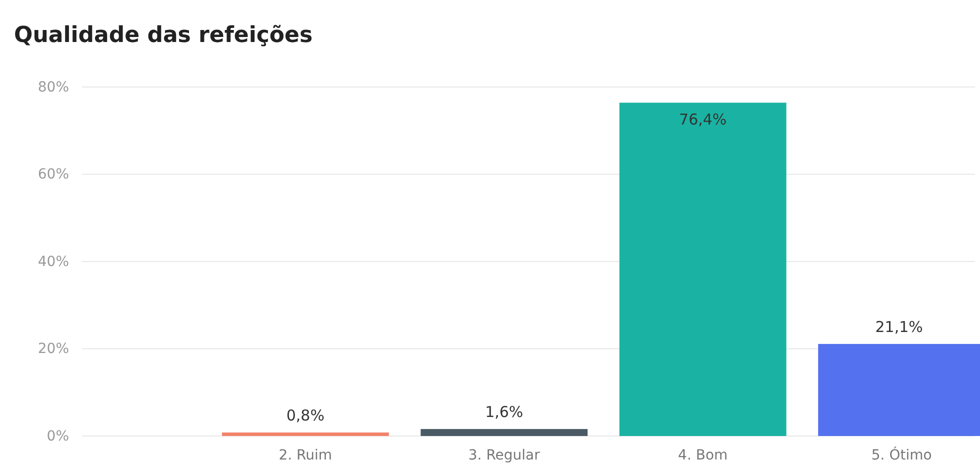  What do you see at coordinates (901, 455) in the screenshot?
I see `x-tick-label: 5. Ótimo` at bounding box center [901, 455].